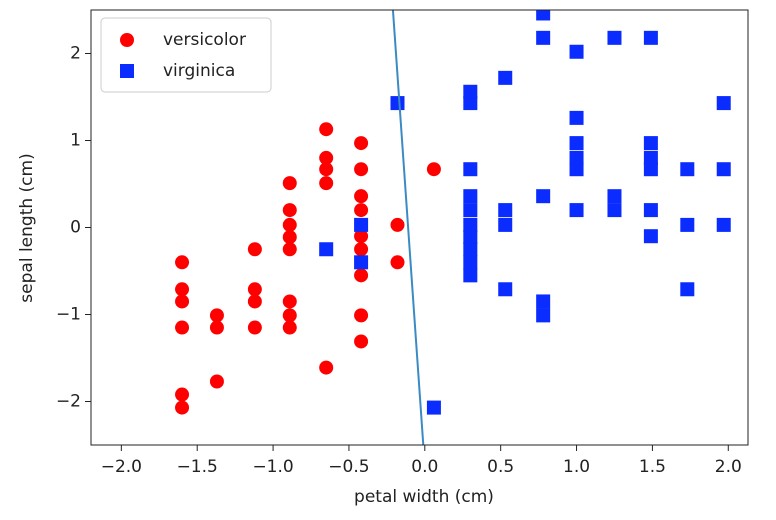 The height and width of the screenshot is (520, 776). I want to click on y-axis-label: sepal length (cm), so click(27, 227).